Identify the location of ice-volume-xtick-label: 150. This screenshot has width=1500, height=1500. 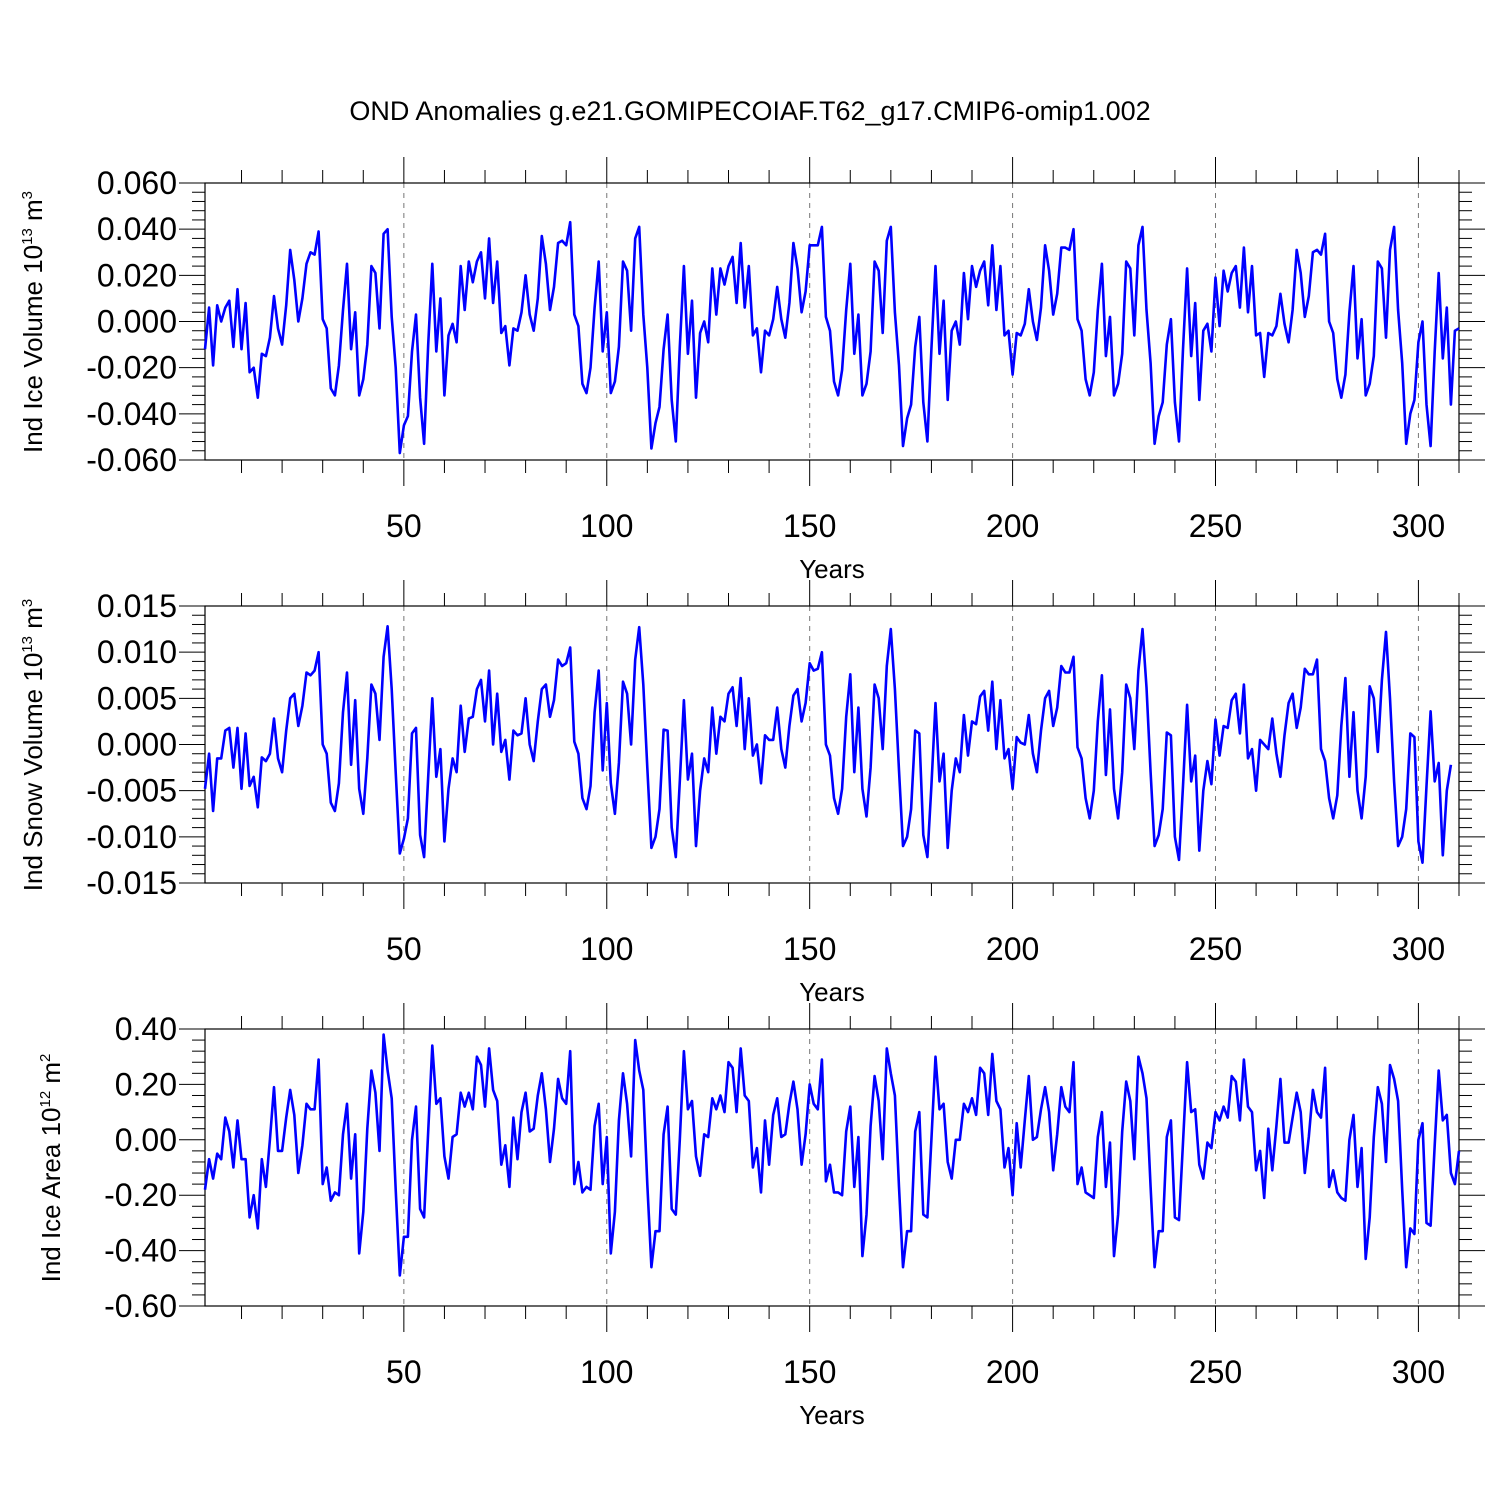
(809, 526).